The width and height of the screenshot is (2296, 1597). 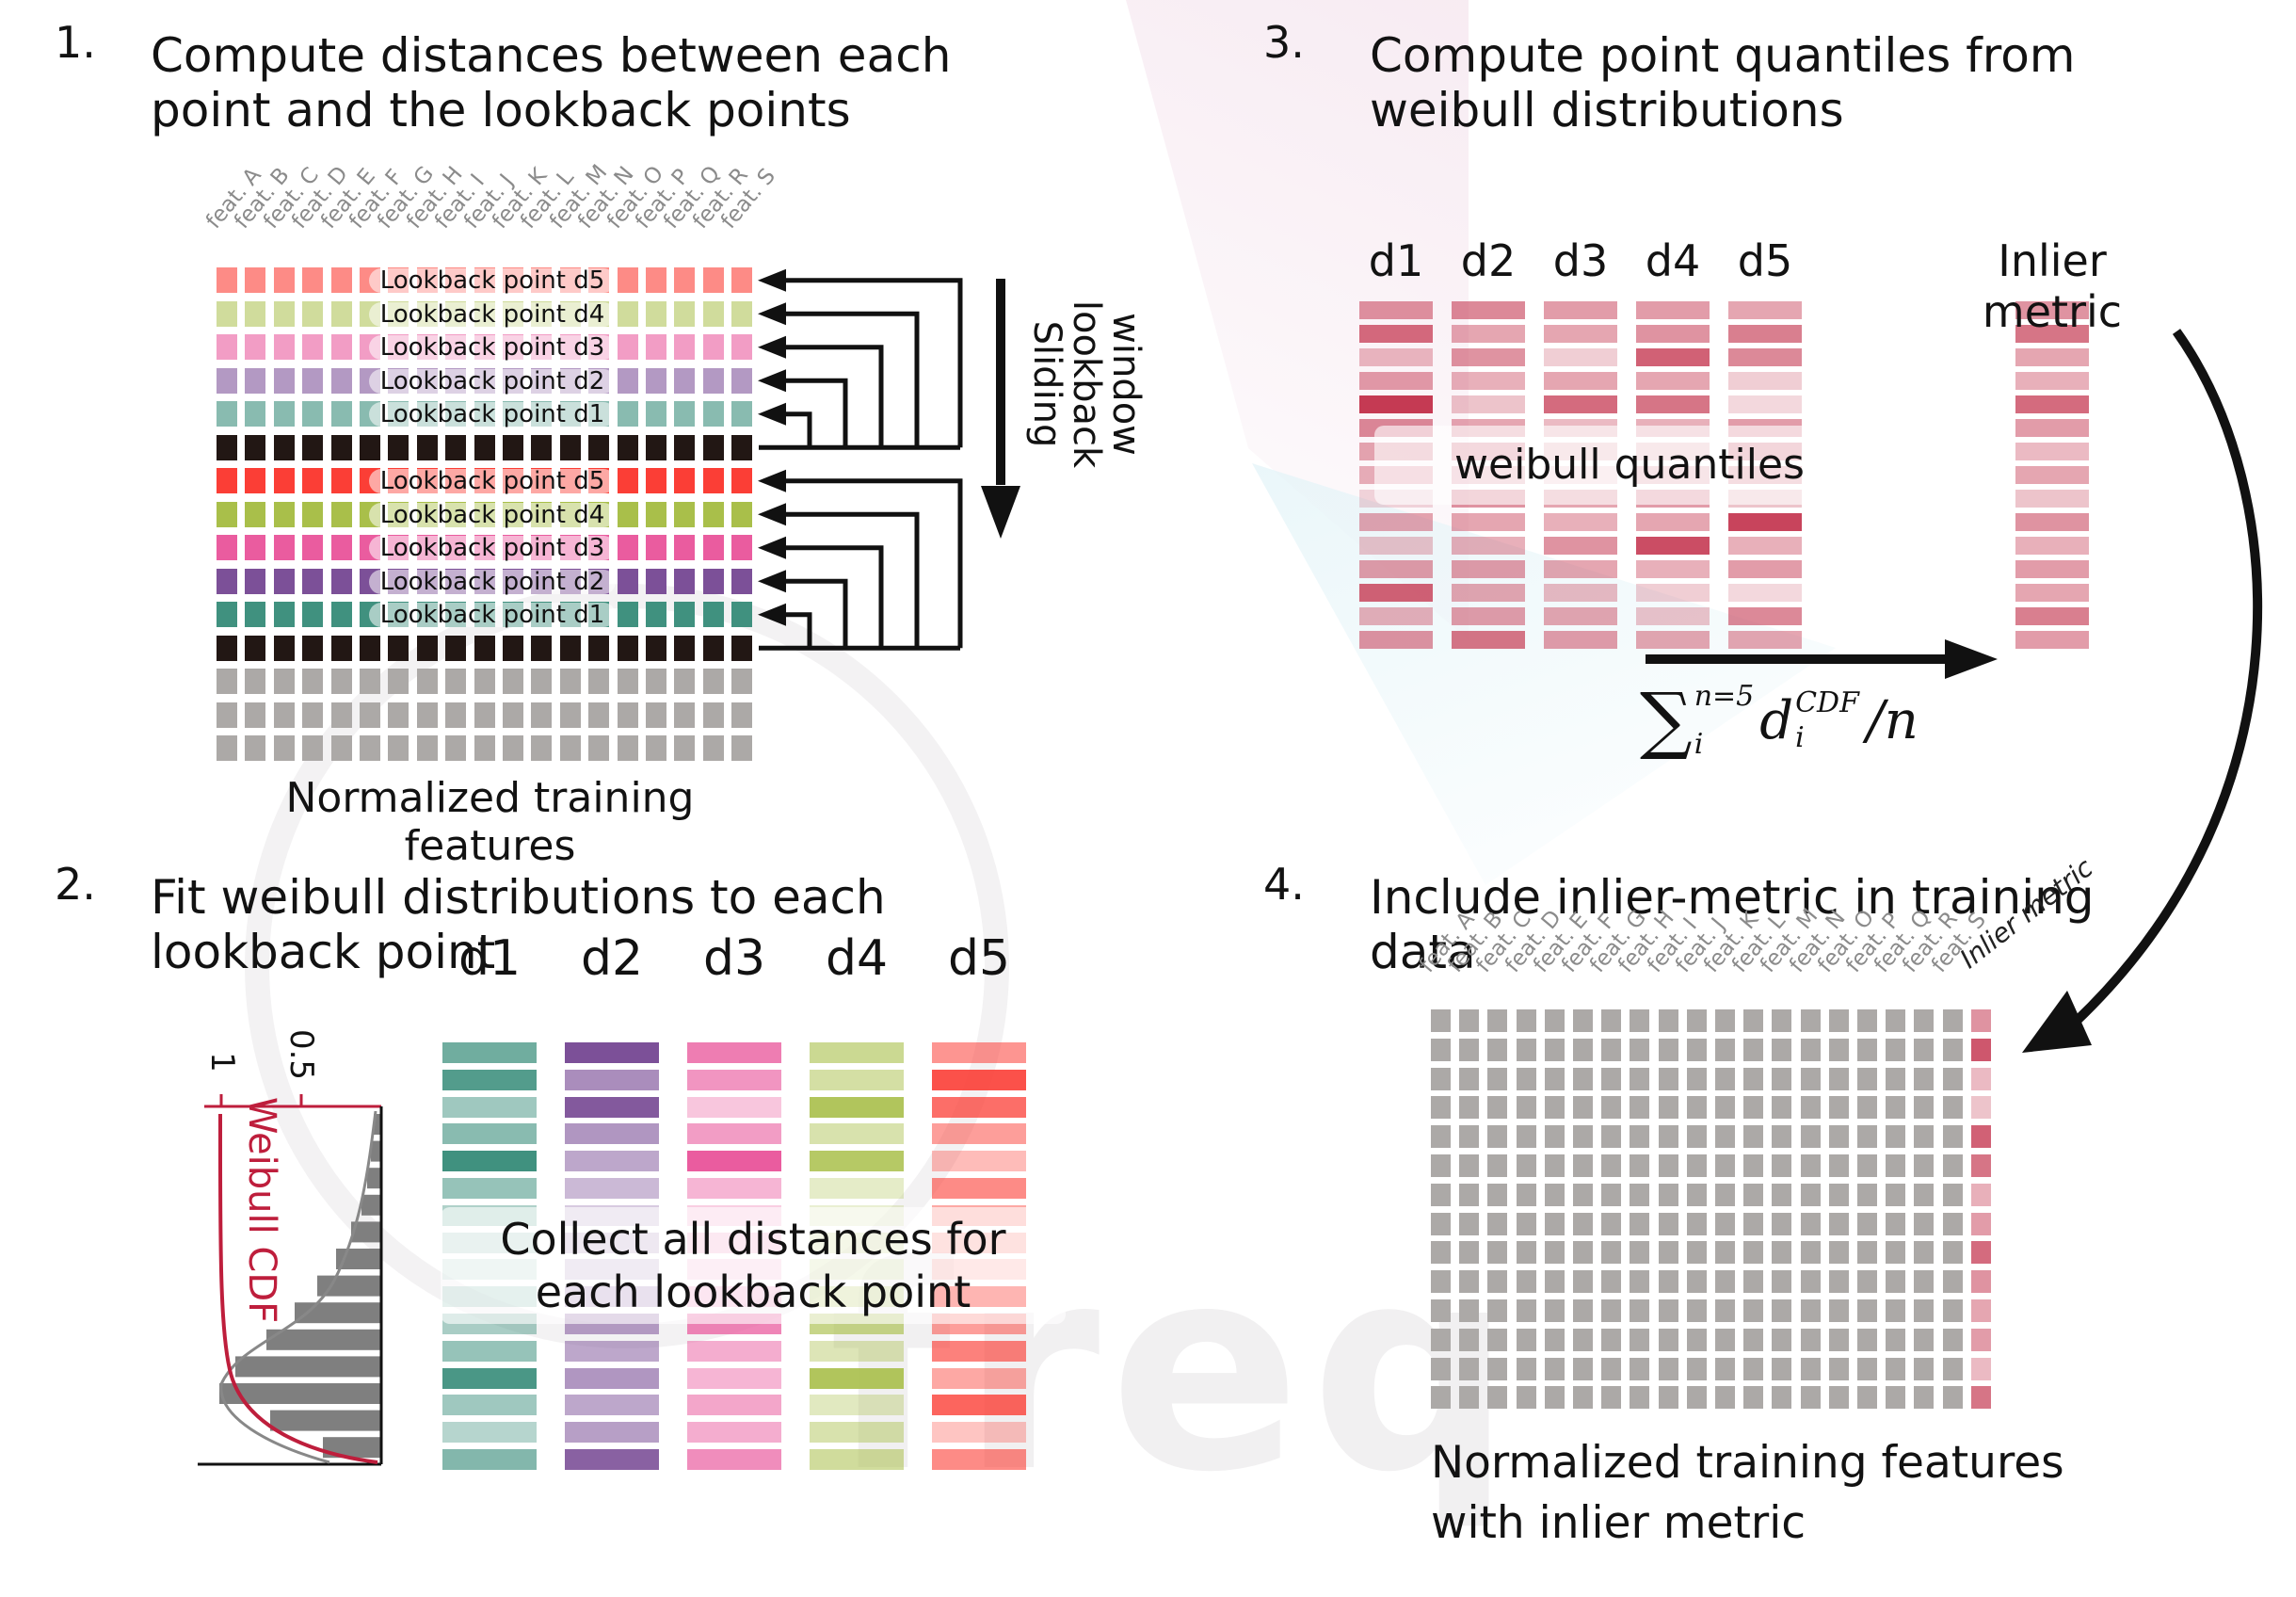 I want to click on sum-arrowhead, so click(x=1971, y=659).